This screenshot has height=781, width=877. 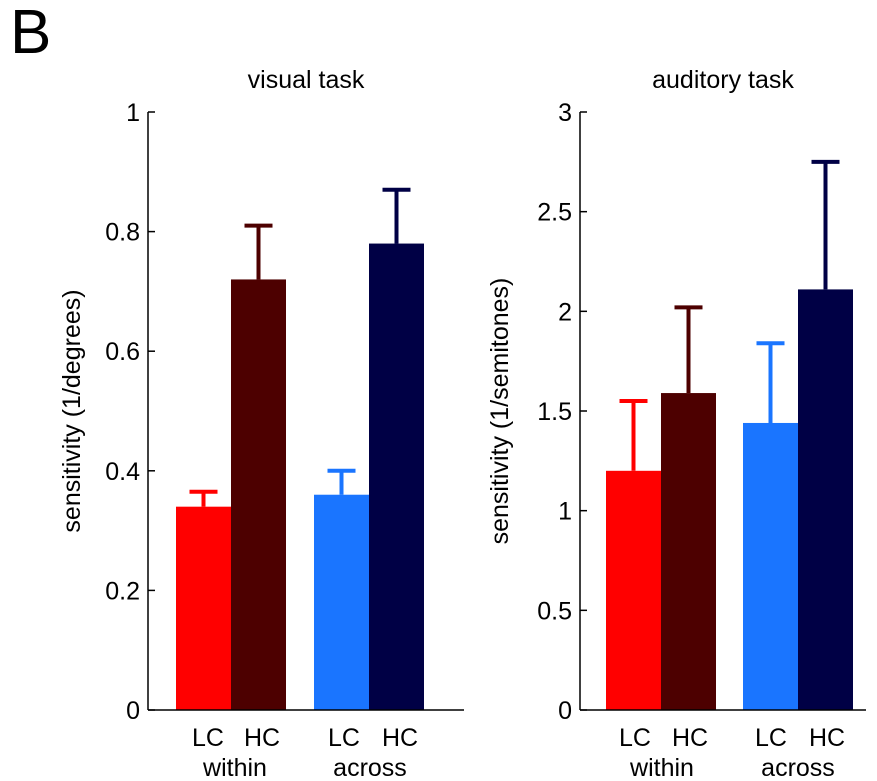 I want to click on y-tick-label: 0.2, so click(x=122, y=591).